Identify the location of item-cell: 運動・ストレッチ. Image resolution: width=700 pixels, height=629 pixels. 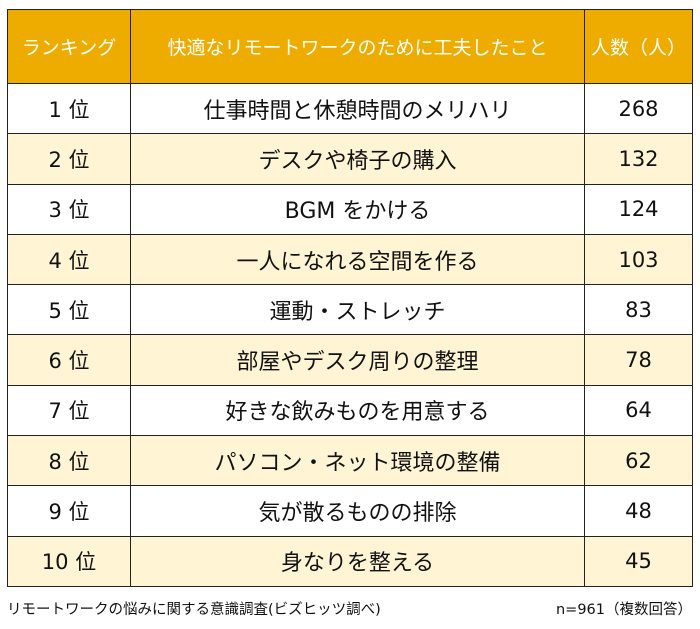
(357, 310).